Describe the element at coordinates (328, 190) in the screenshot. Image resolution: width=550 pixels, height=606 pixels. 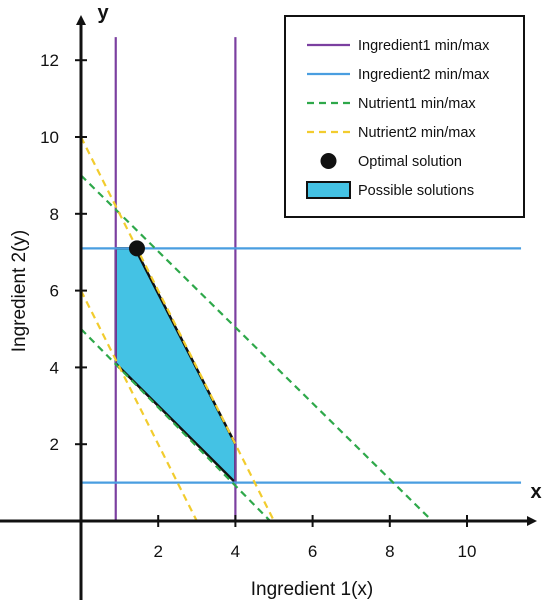
I see `possible-solutions-legend-swatch` at that location.